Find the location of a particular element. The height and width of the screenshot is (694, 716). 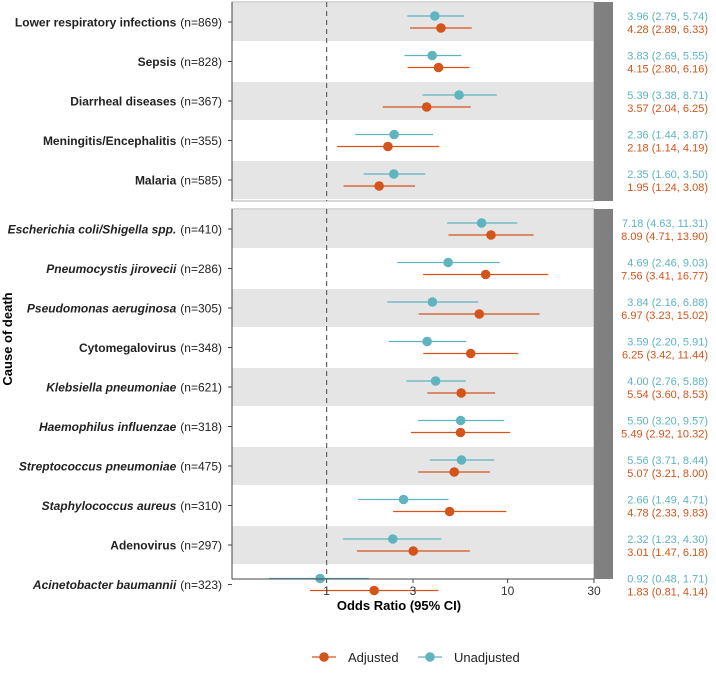

row-label-n: (n=318) is located at coordinates (201, 427).